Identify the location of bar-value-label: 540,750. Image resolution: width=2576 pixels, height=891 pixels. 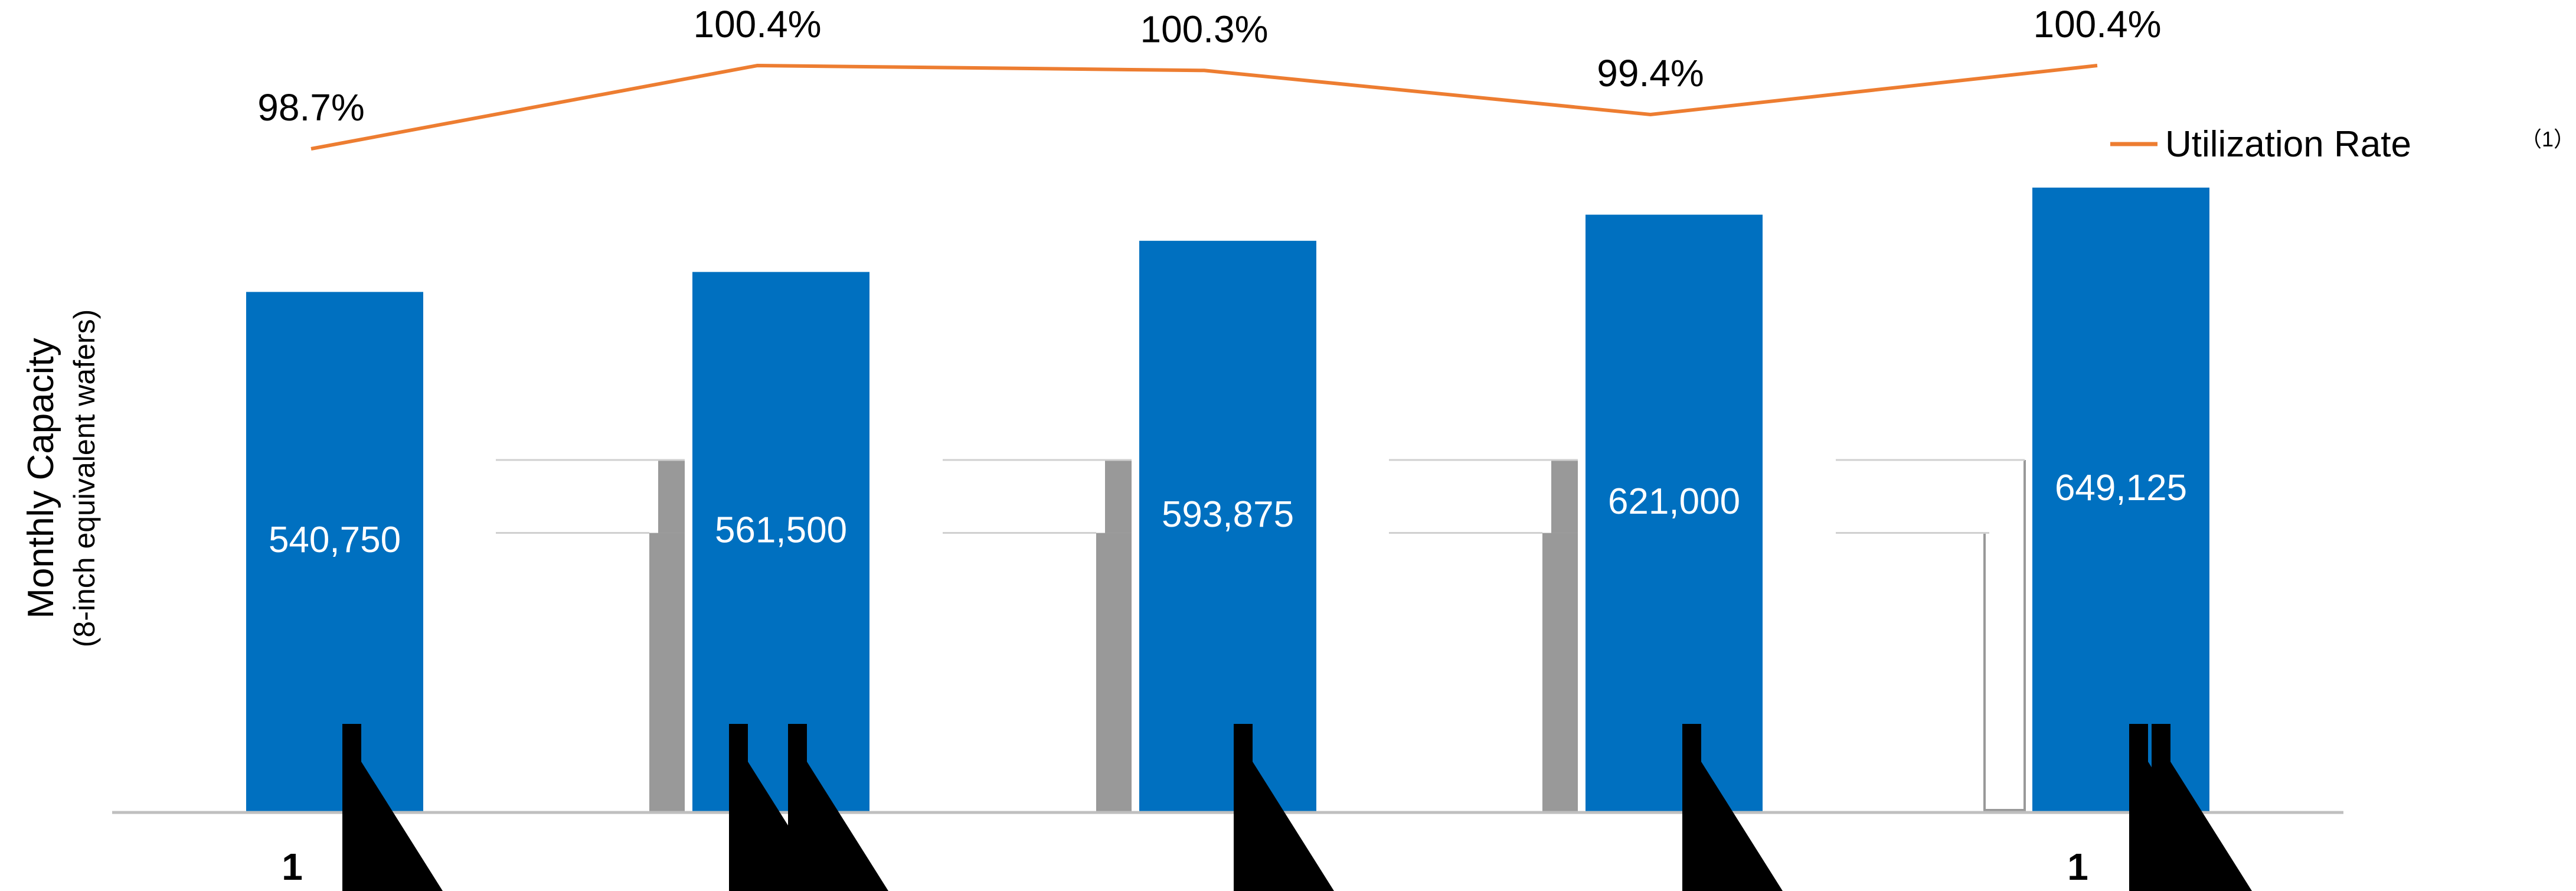
(335, 540).